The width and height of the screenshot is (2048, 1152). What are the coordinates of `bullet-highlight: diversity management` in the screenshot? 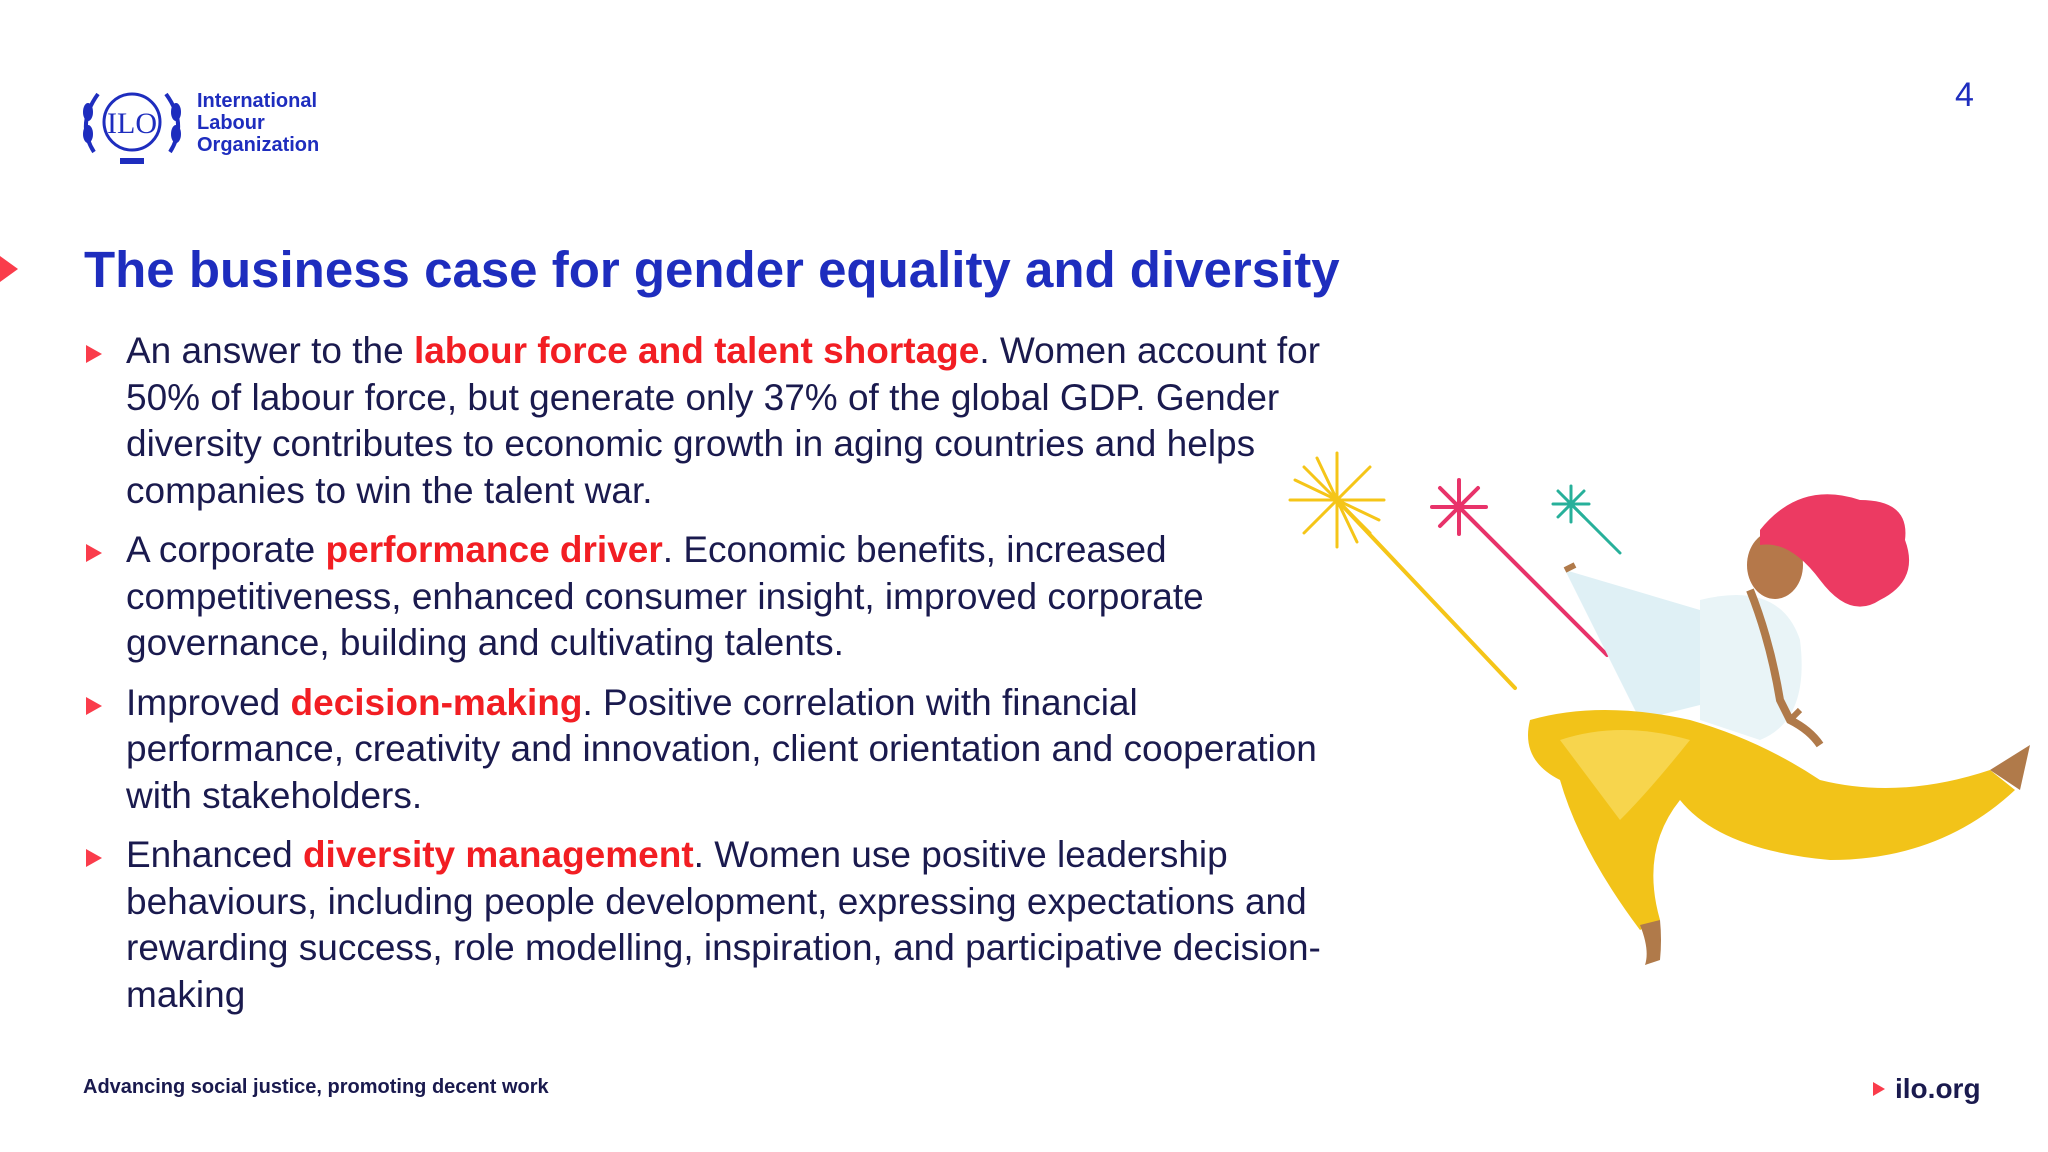 It's located at (498, 854).